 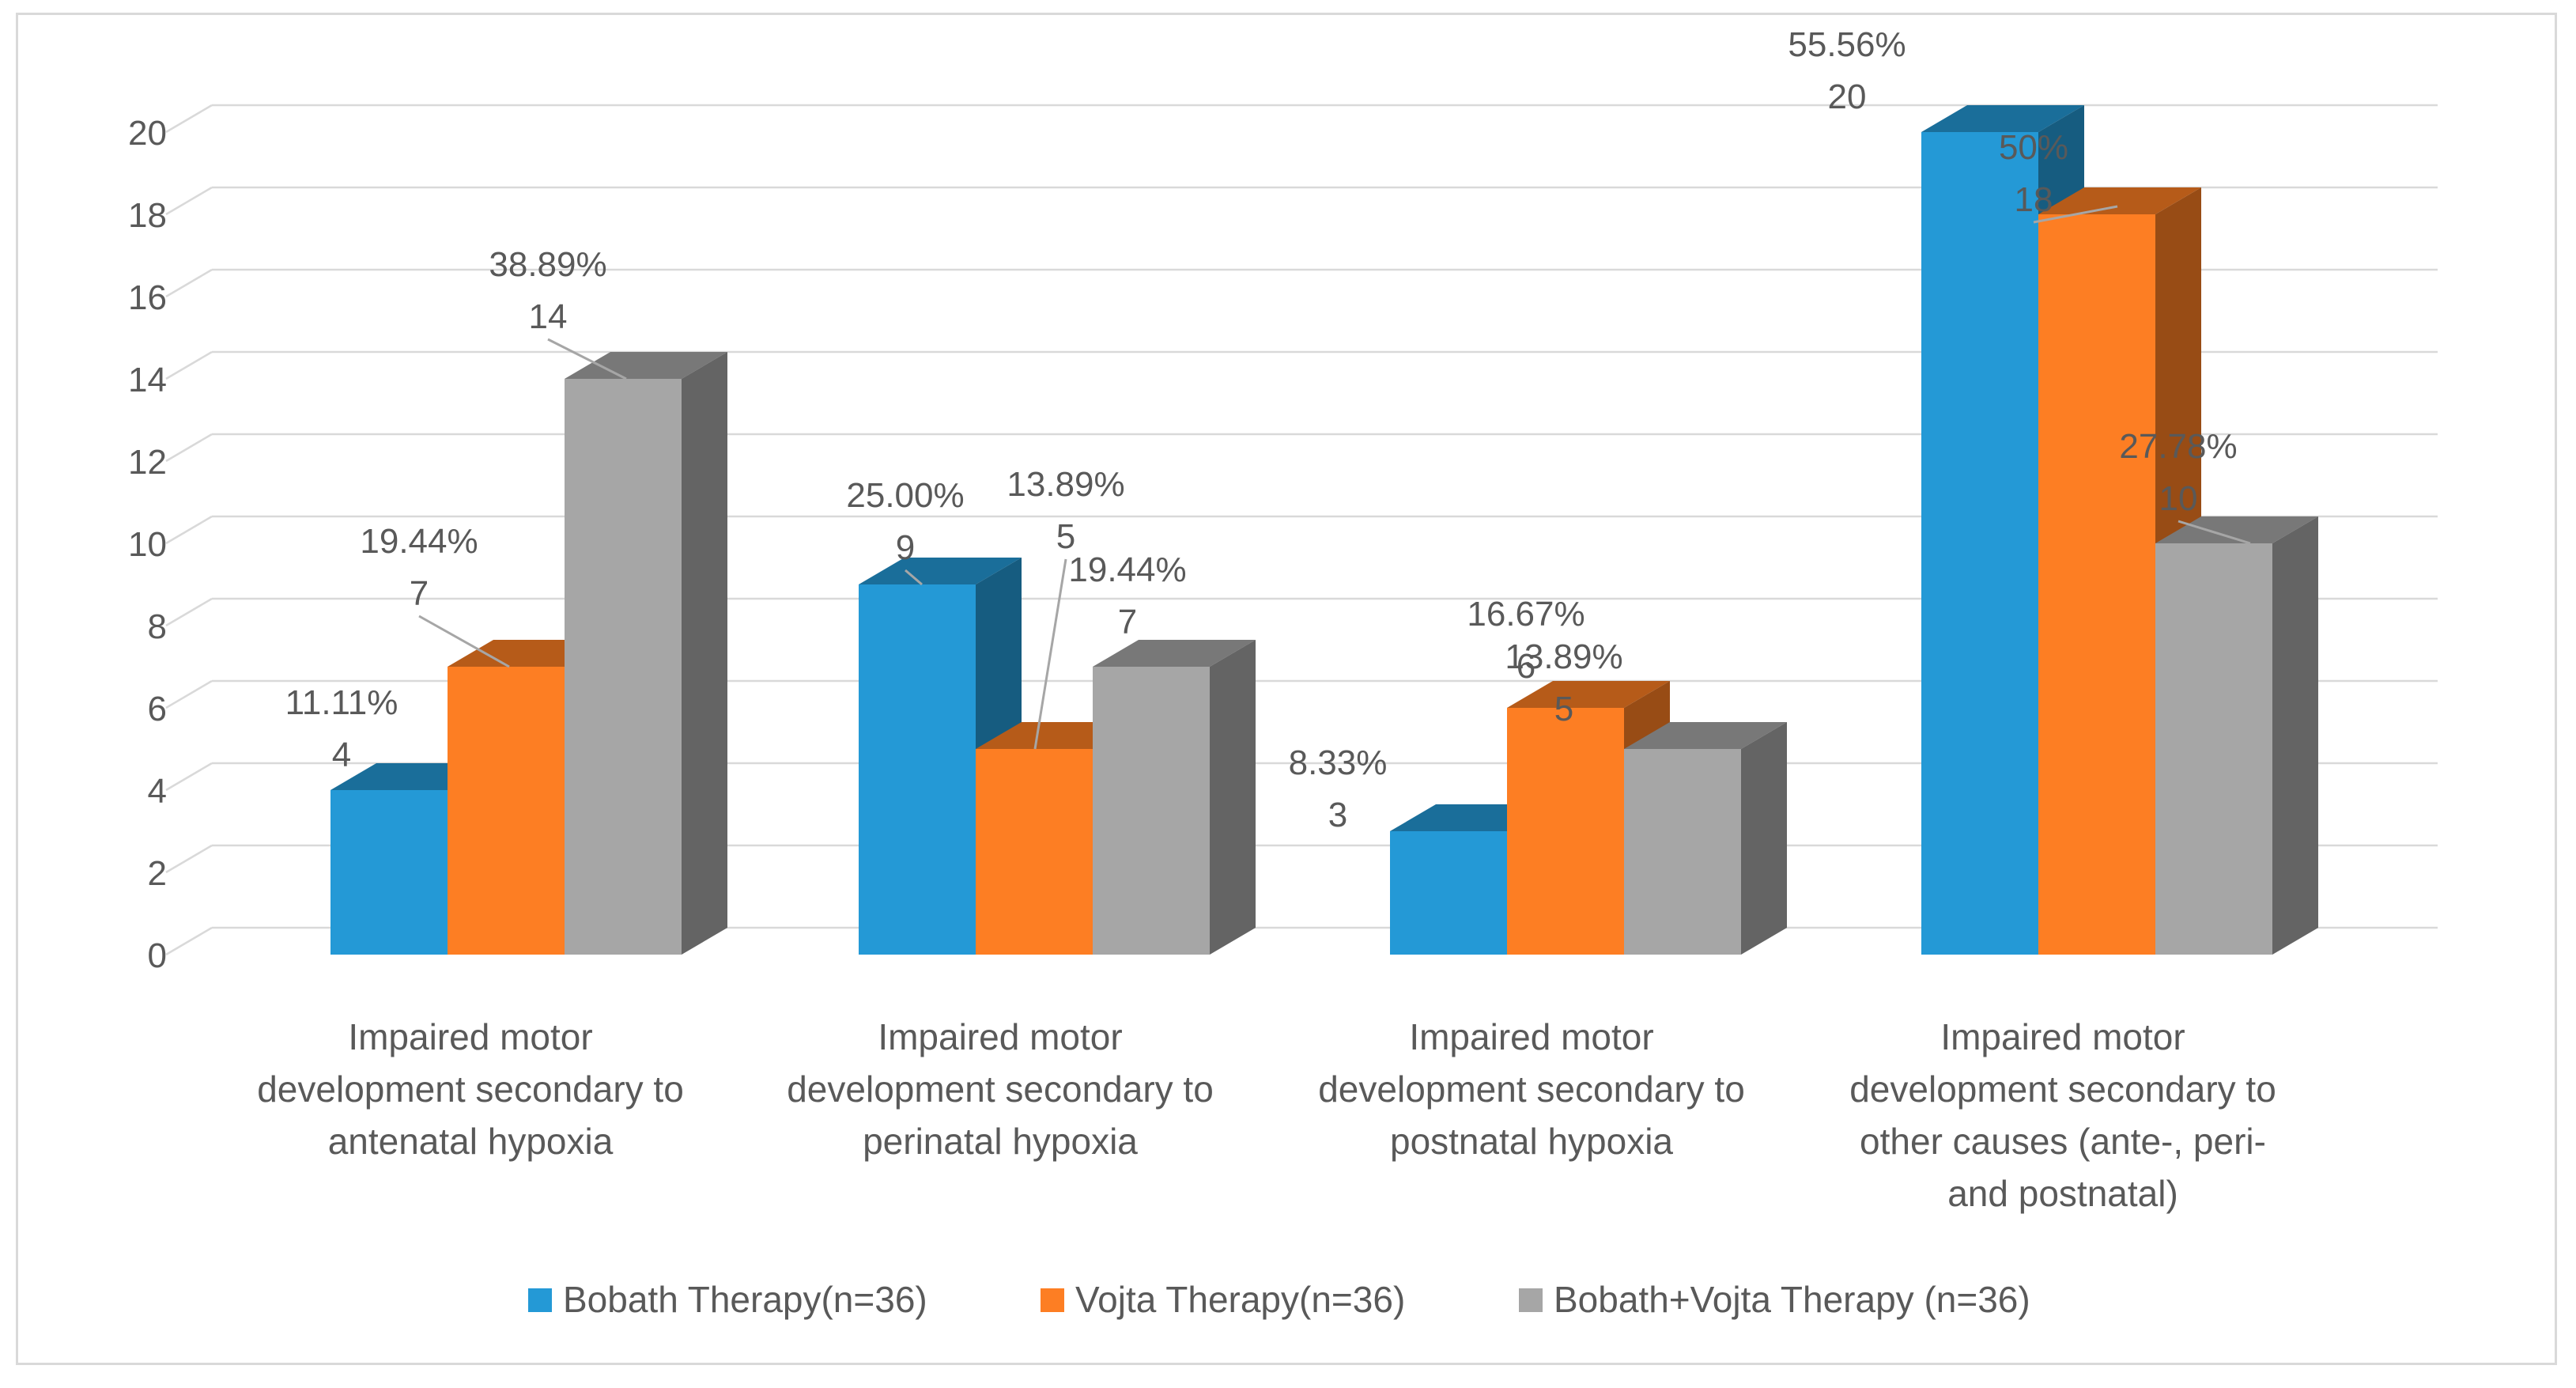 What do you see at coordinates (2063, 1141) in the screenshot?
I see `category-label-line: other causes (ante-, peri-` at bounding box center [2063, 1141].